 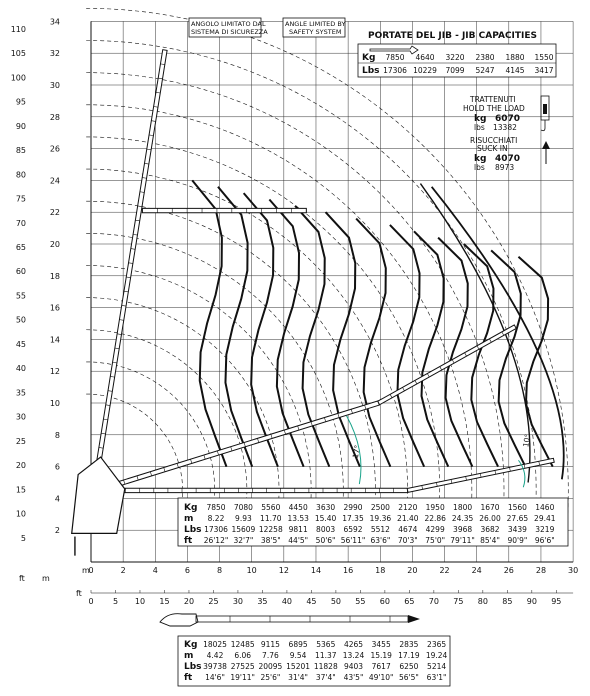 What do you see at coordinates (380, 529) in the screenshot?
I see `main-table-cell-lbs: 5512` at bounding box center [380, 529].